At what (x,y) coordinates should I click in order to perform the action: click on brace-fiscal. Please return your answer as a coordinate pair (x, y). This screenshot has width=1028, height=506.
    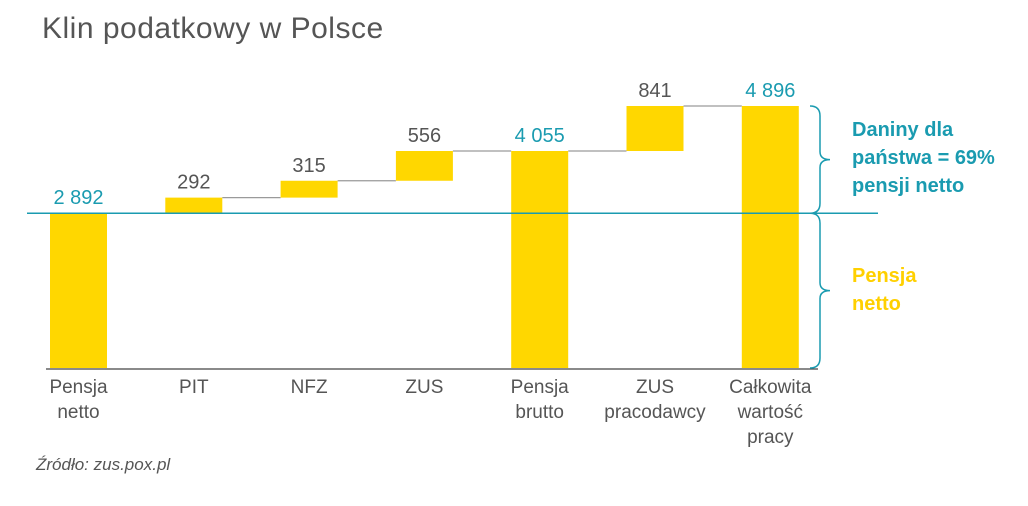
    Looking at the image, I should click on (820, 159).